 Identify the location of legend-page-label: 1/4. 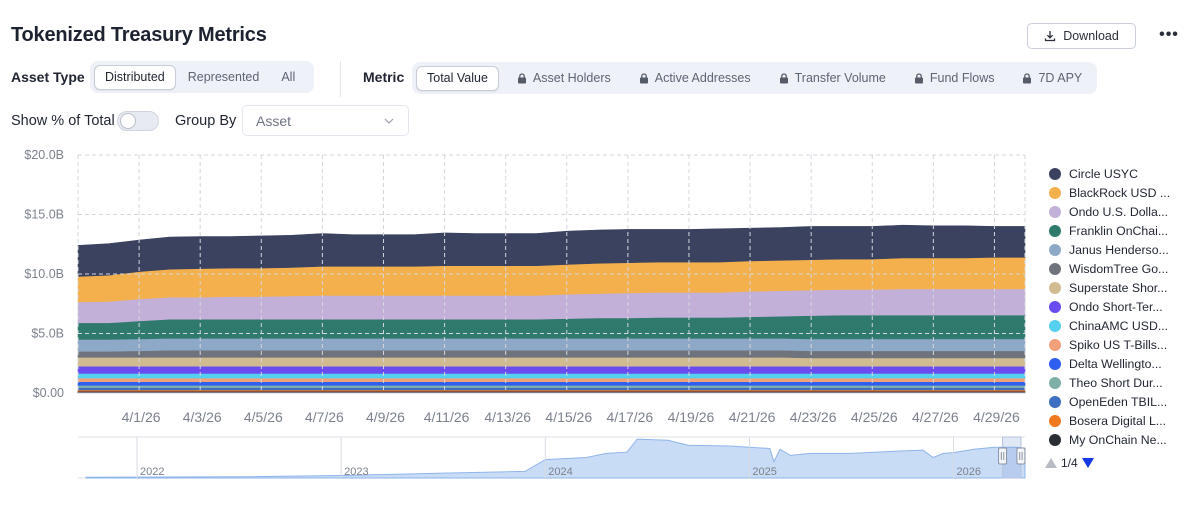
(1069, 463).